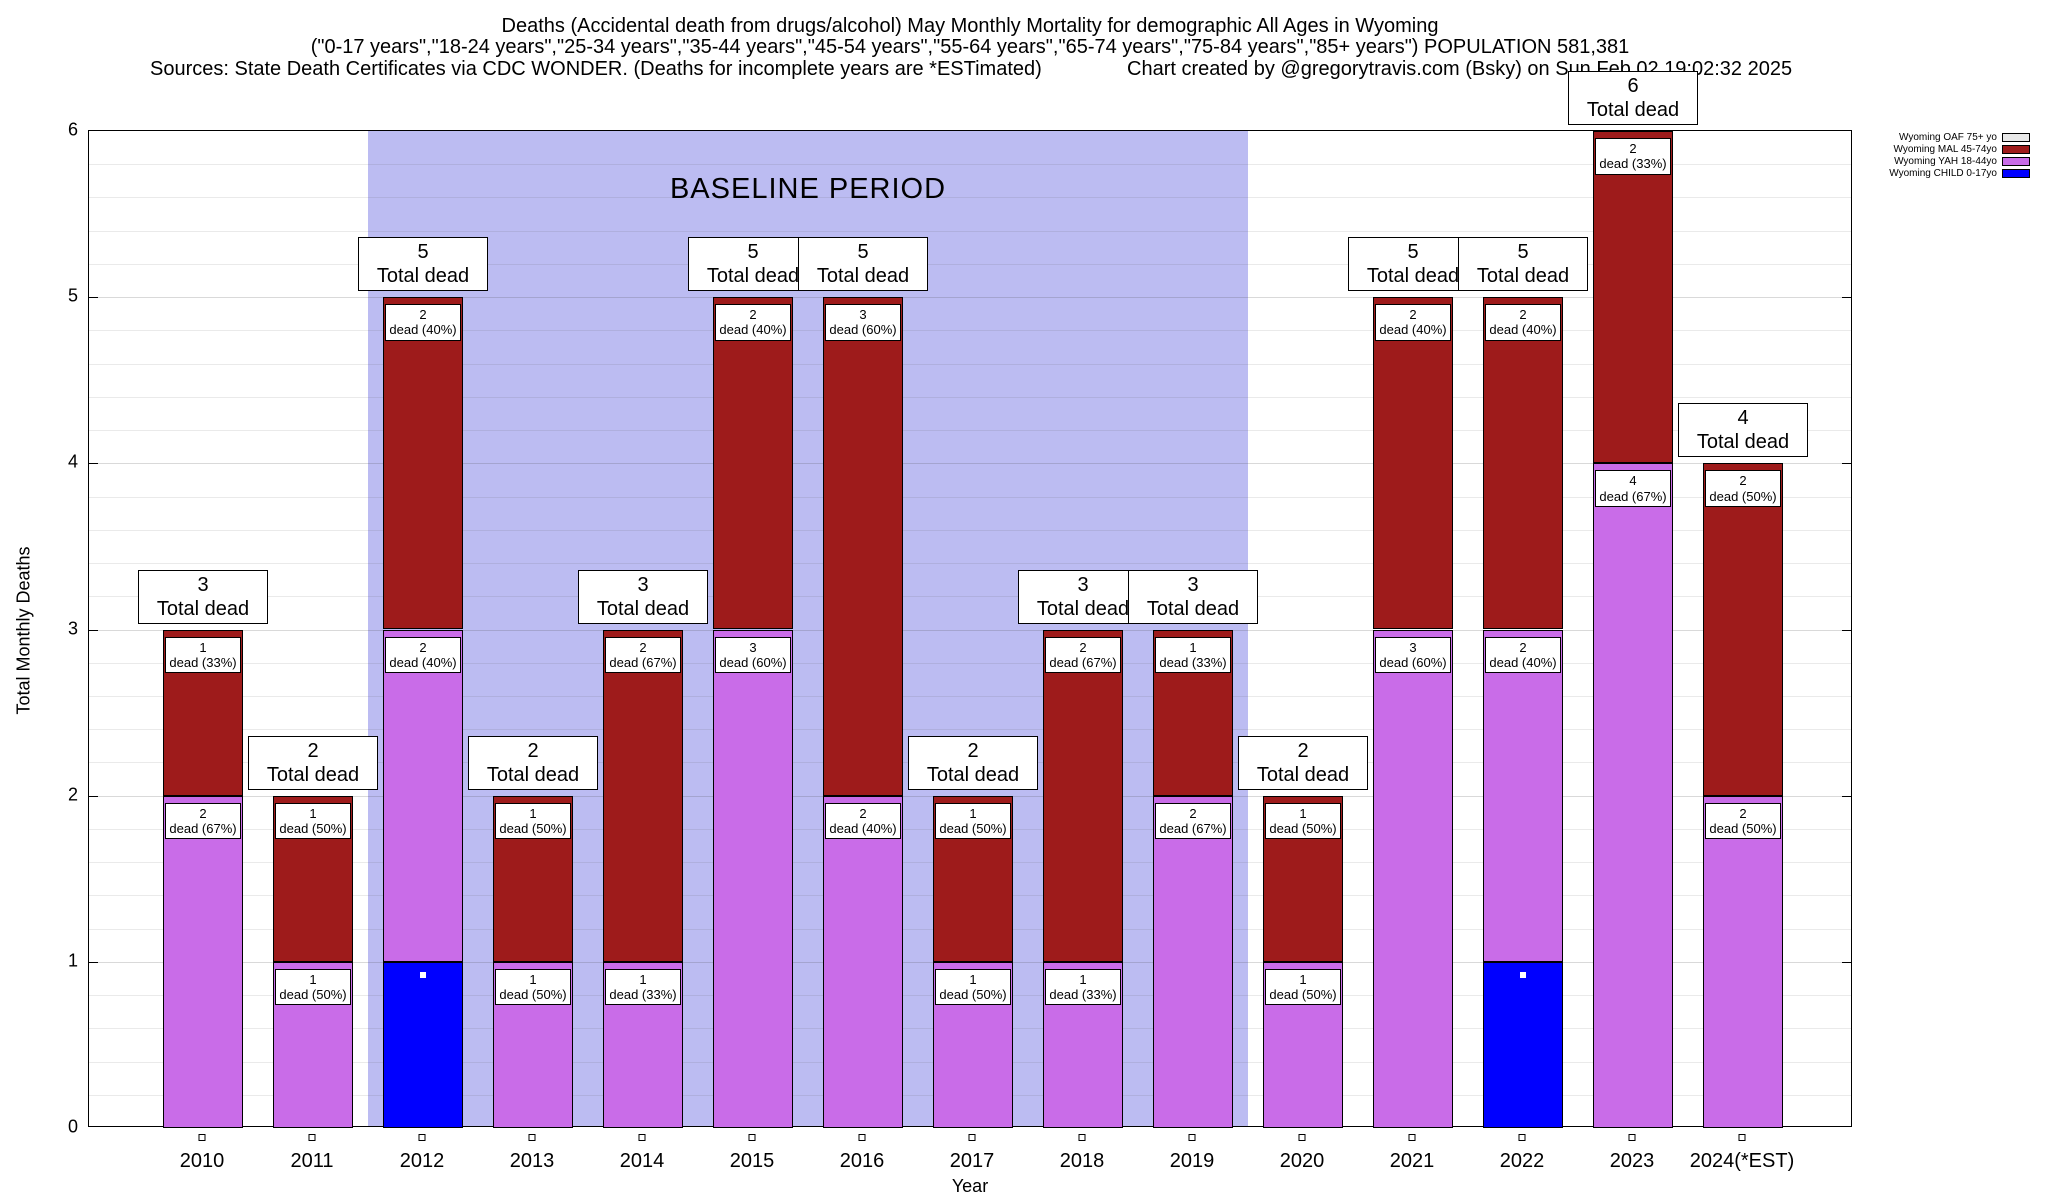  Describe the element at coordinates (1523, 322) in the screenshot. I see `segment-label-mal-2022: 2 dead (40%)` at that location.